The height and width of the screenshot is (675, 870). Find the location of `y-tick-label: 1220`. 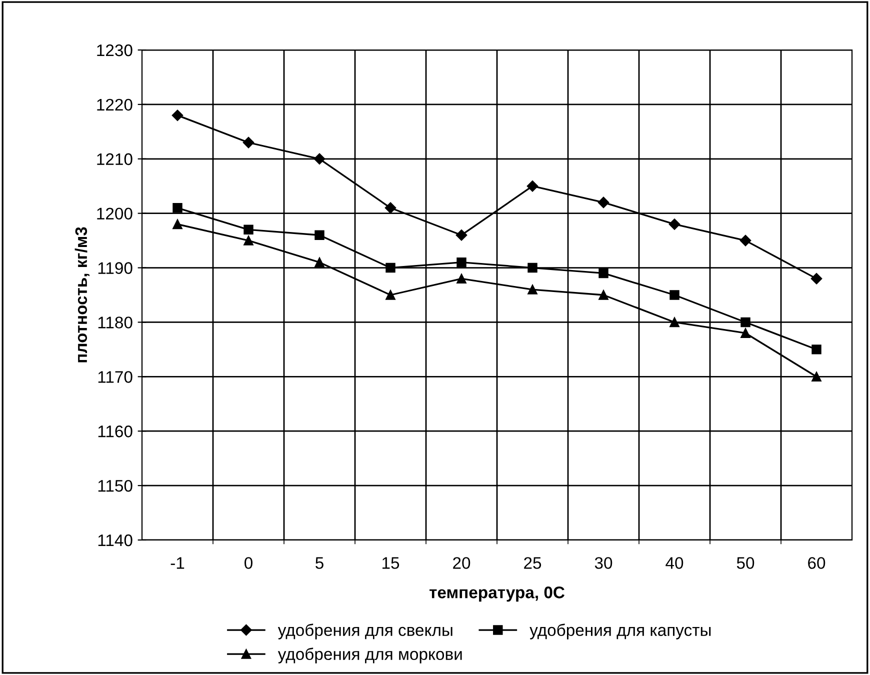

y-tick-label: 1220 is located at coordinates (114, 104).